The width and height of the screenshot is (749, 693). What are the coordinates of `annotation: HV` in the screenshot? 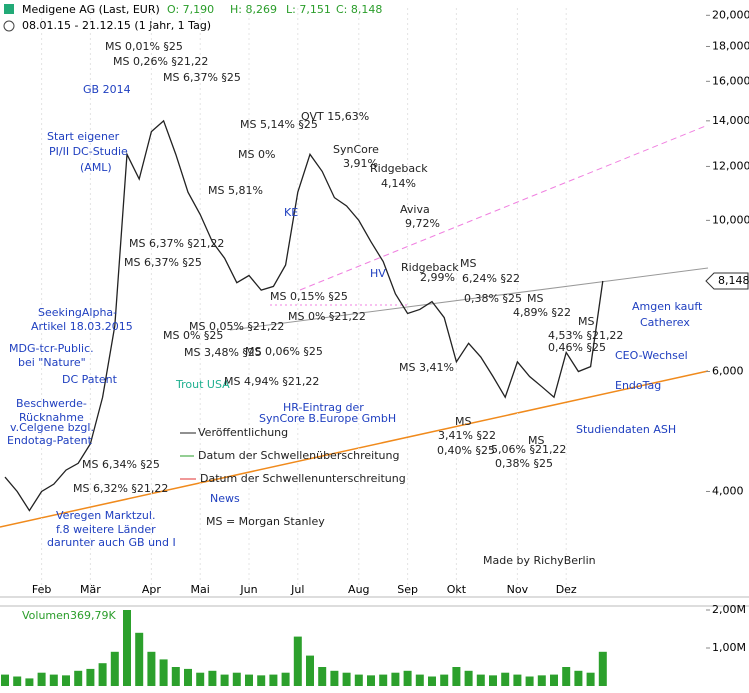 It's located at (378, 273).